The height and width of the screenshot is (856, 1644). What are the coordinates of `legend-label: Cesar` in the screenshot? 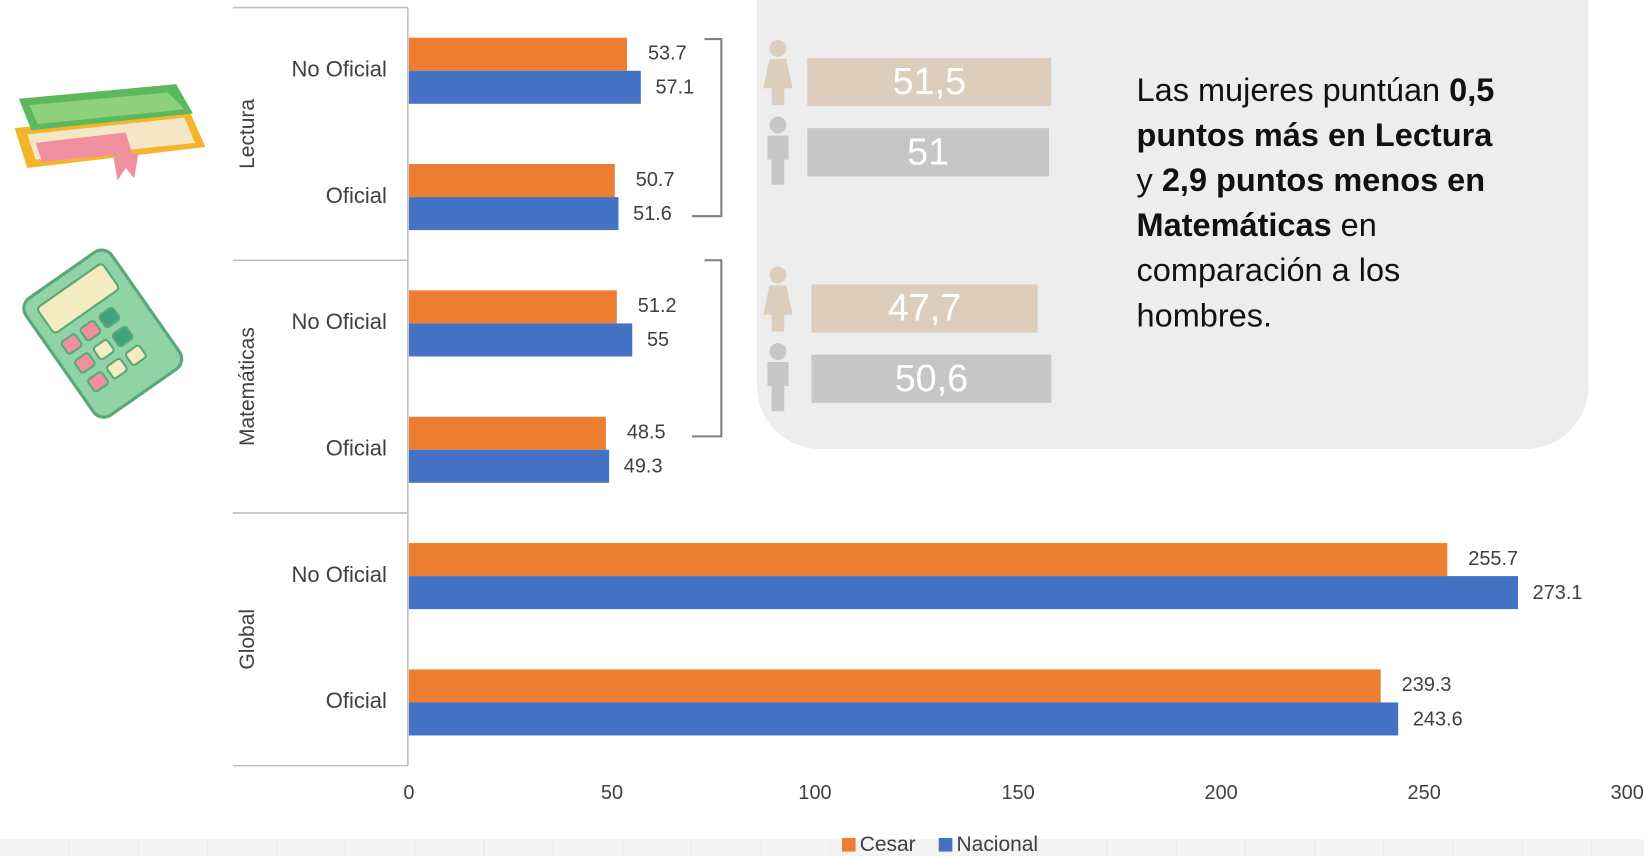 It's located at (888, 844).